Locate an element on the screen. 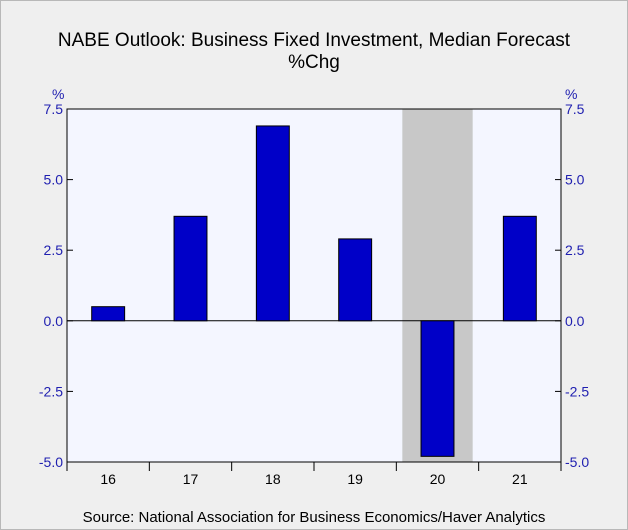 This screenshot has height=530, width=628. left-tick-label: 2.5 is located at coordinates (54, 250).